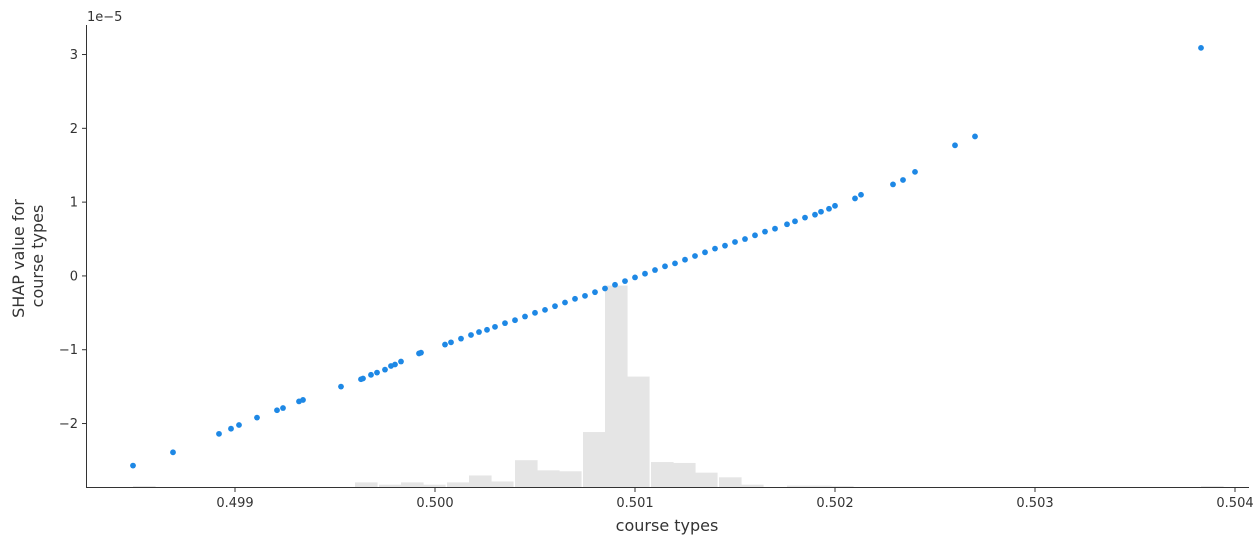 This screenshot has height=545, width=1260. Describe the element at coordinates (735, 499) in the screenshot. I see `x-ticks: 0.499 0.500 0.501 0.502 0.503 0.504` at that location.